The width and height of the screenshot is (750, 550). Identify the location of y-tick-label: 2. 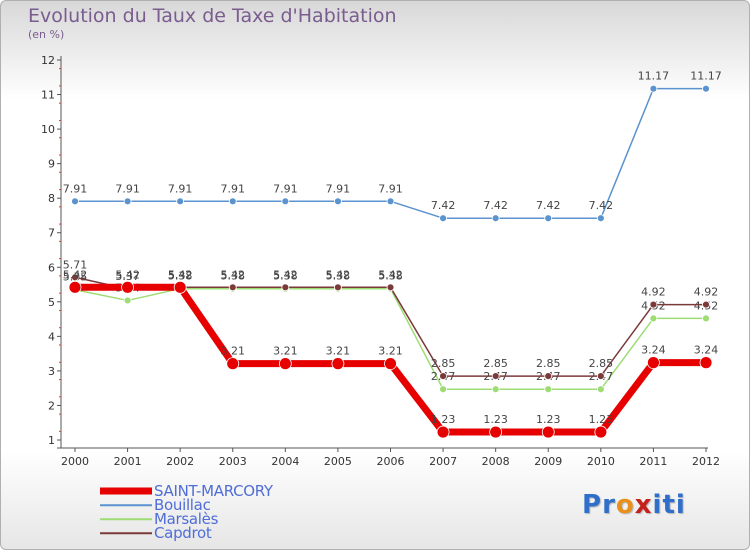
(51, 405).